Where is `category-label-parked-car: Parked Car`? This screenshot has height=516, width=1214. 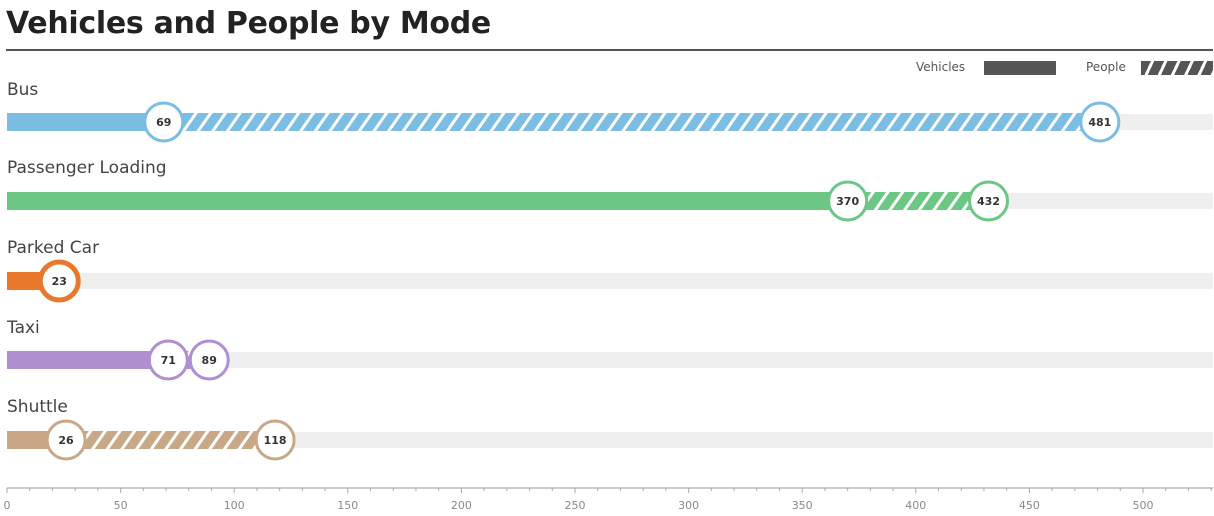
category-label-parked-car: Parked Car is located at coordinates (53, 248).